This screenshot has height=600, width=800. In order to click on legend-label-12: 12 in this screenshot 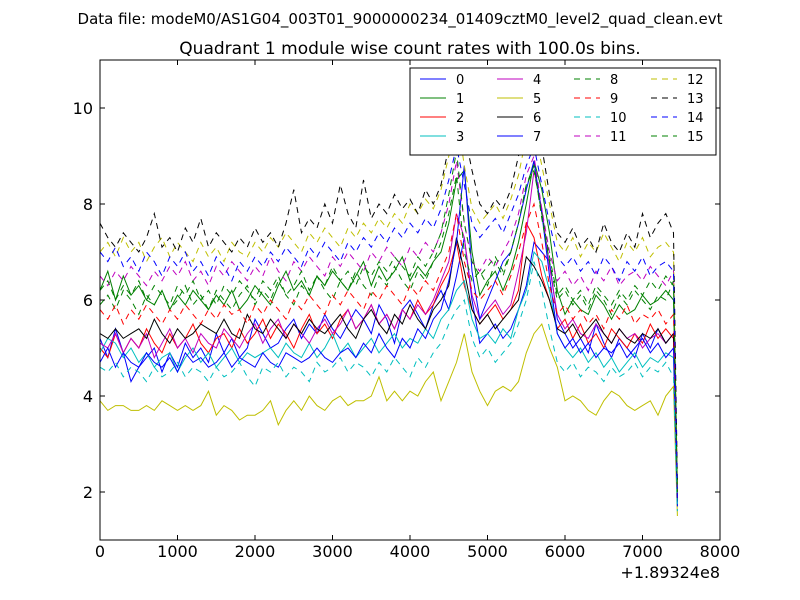, I will do `click(695, 80)`.